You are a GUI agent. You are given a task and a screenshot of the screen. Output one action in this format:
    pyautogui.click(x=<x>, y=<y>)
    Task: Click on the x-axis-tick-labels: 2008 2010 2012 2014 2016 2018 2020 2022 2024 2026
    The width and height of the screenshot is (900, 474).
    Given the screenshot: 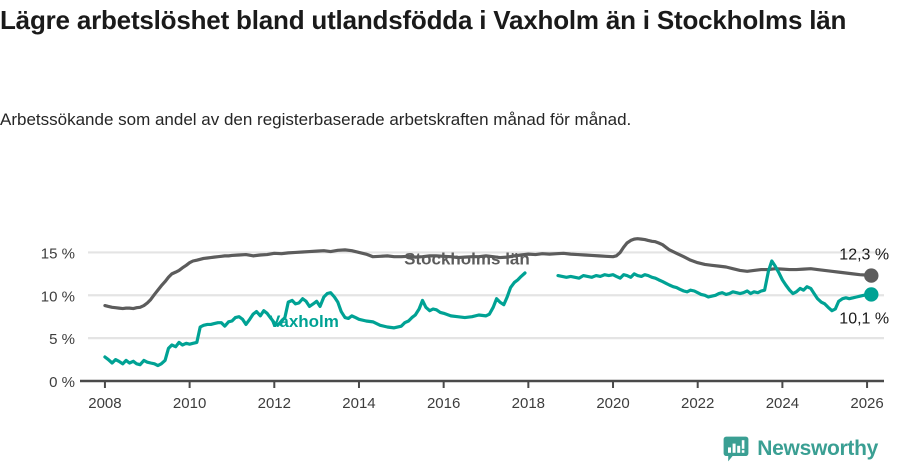 What is the action you would take?
    pyautogui.click(x=486, y=403)
    